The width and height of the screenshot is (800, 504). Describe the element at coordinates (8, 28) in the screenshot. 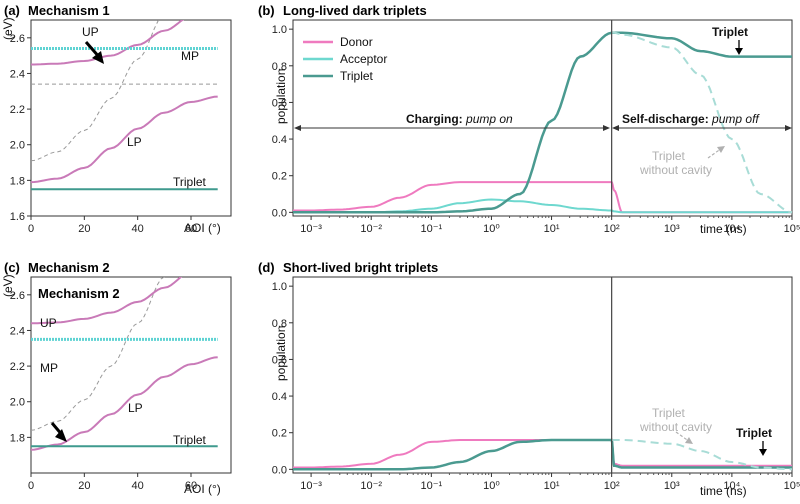

I see `panel-a-ylabel: (eV)` at that location.